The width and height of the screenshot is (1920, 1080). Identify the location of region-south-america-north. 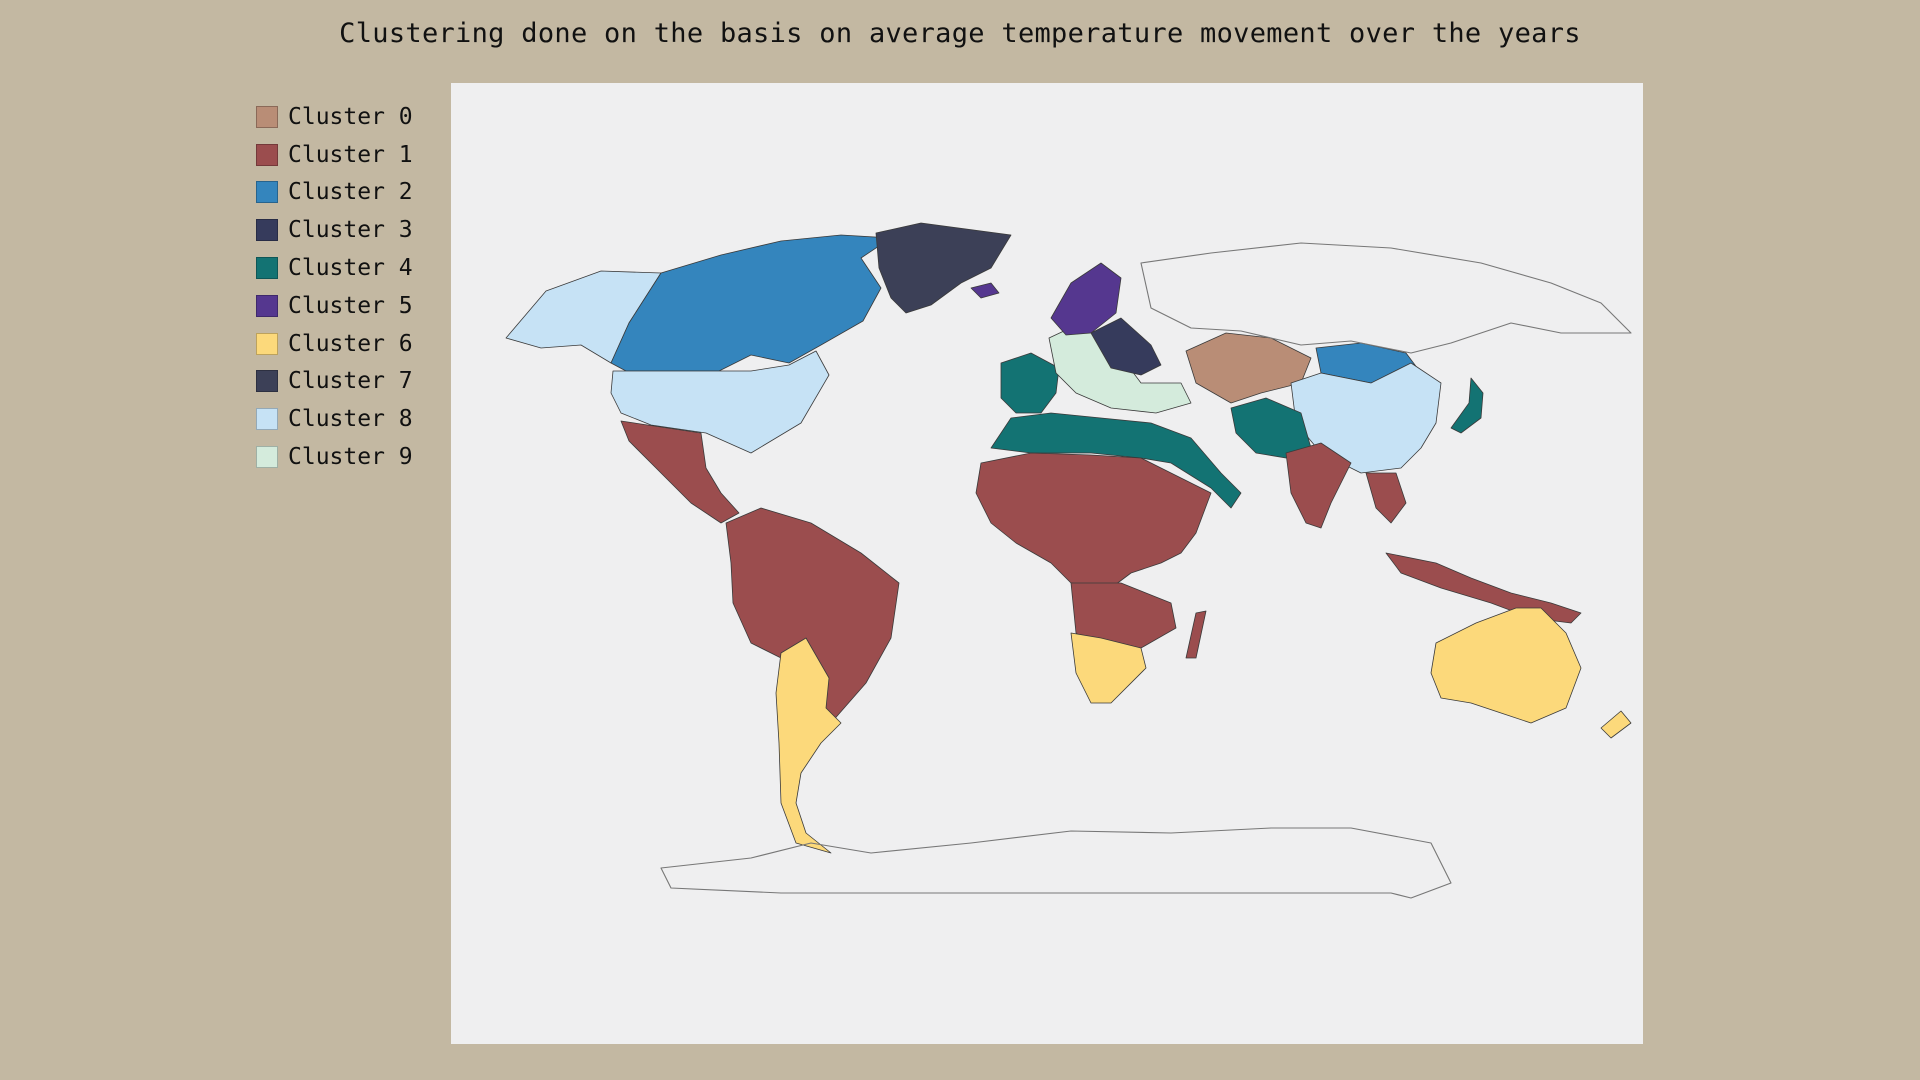
(812, 615).